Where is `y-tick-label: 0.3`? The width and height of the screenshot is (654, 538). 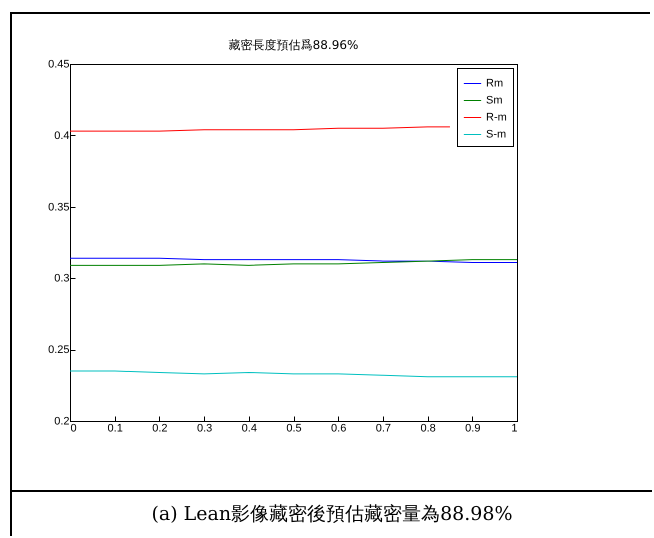
y-tick-label: 0.3 is located at coordinates (62, 278).